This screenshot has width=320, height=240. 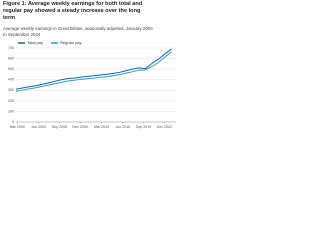 What do you see at coordinates (11, 48) in the screenshot?
I see `y-tick-label: 700` at bounding box center [11, 48].